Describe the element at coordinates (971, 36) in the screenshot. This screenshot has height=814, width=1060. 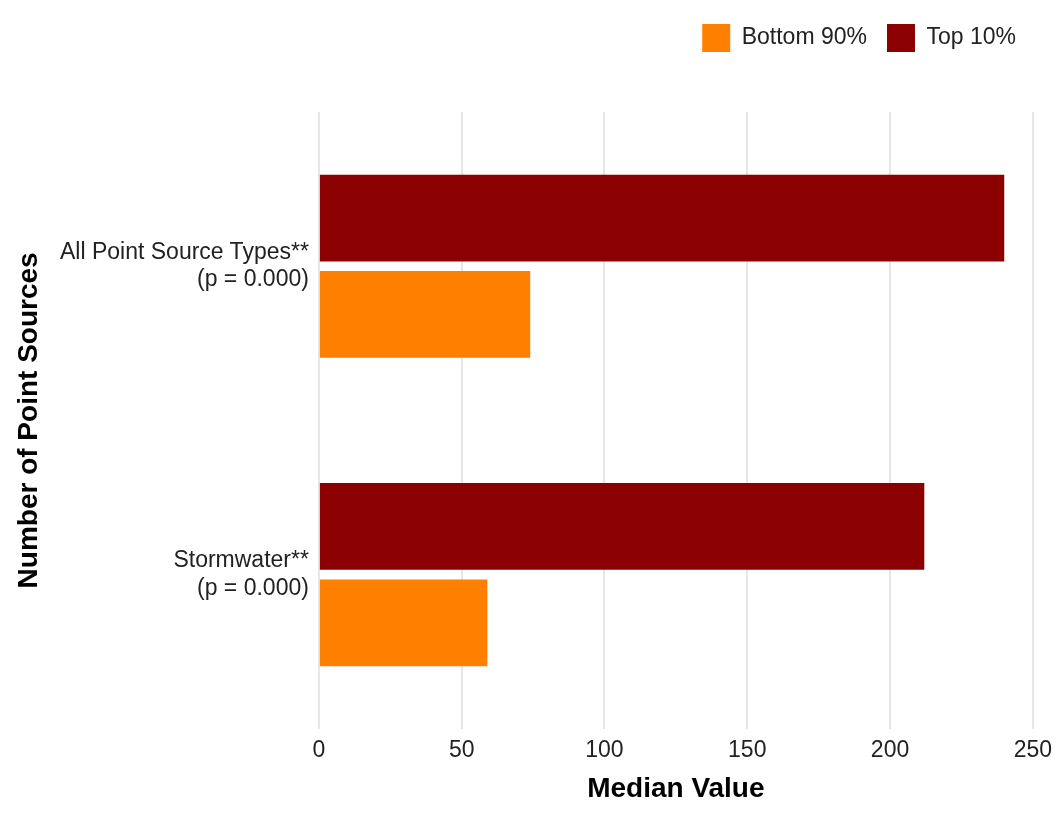
I see `legend-label: Top 10%` at that location.